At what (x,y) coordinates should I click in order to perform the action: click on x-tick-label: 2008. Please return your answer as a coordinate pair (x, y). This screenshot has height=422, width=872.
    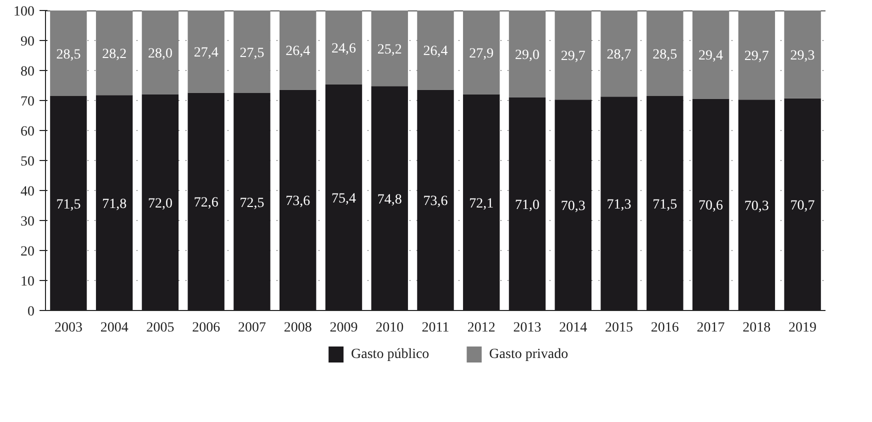
    Looking at the image, I should click on (298, 328).